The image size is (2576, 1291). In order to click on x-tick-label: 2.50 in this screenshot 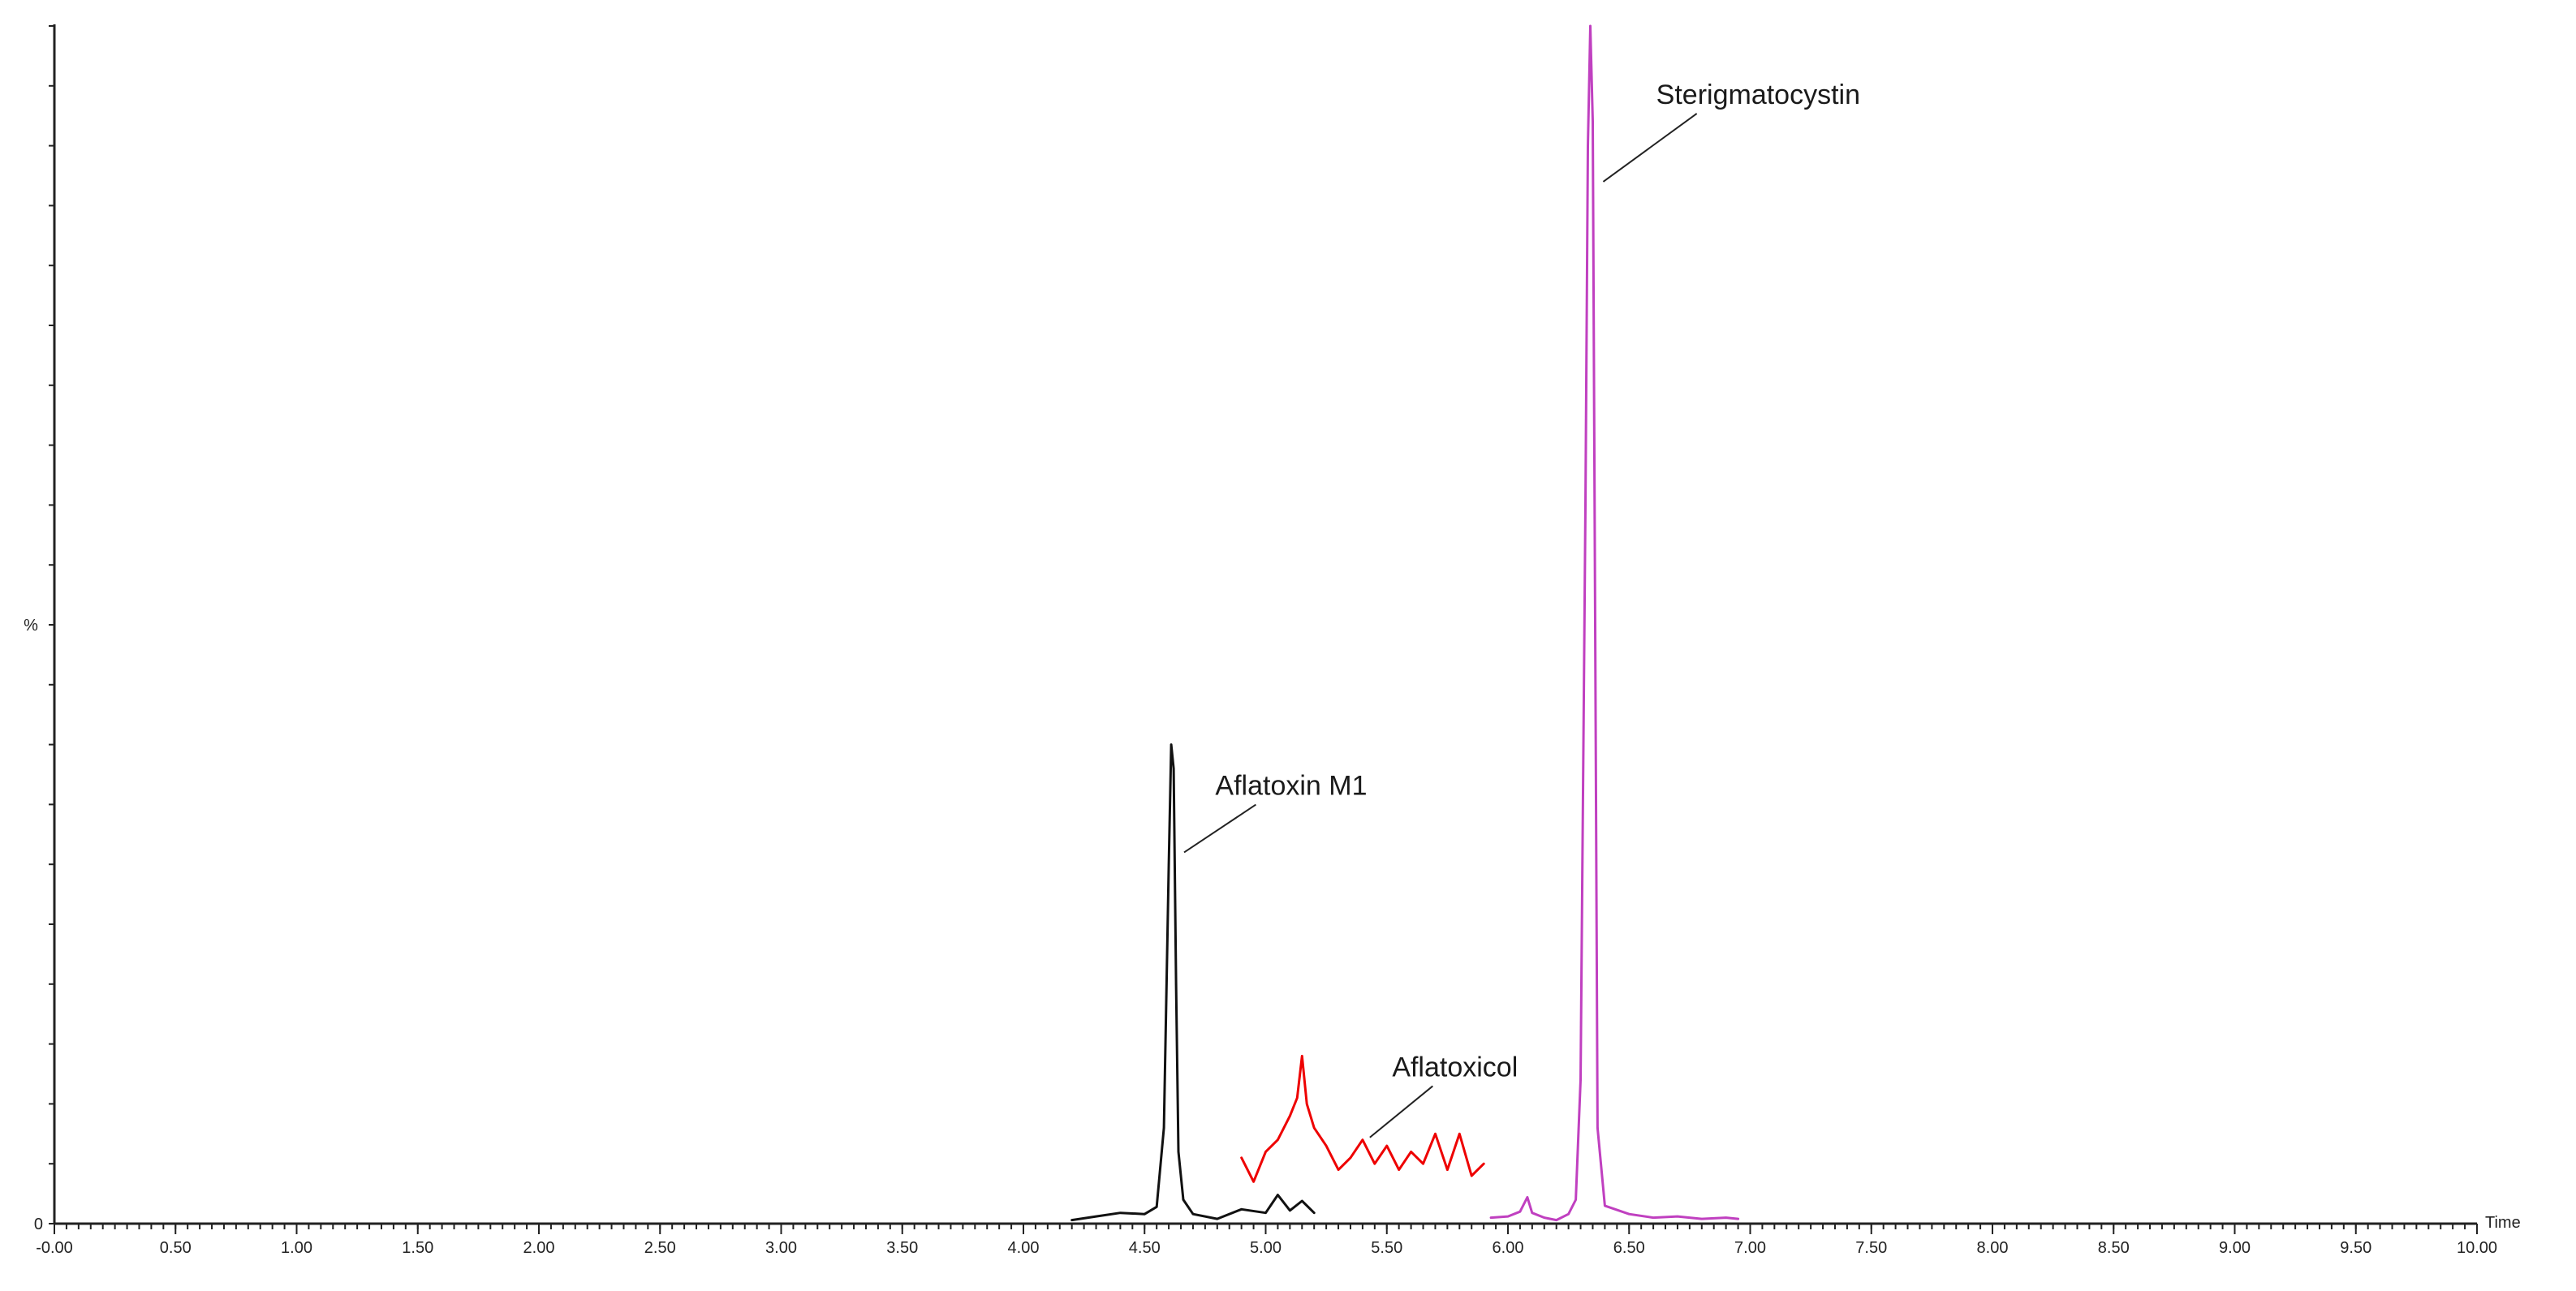, I will do `click(660, 1248)`.